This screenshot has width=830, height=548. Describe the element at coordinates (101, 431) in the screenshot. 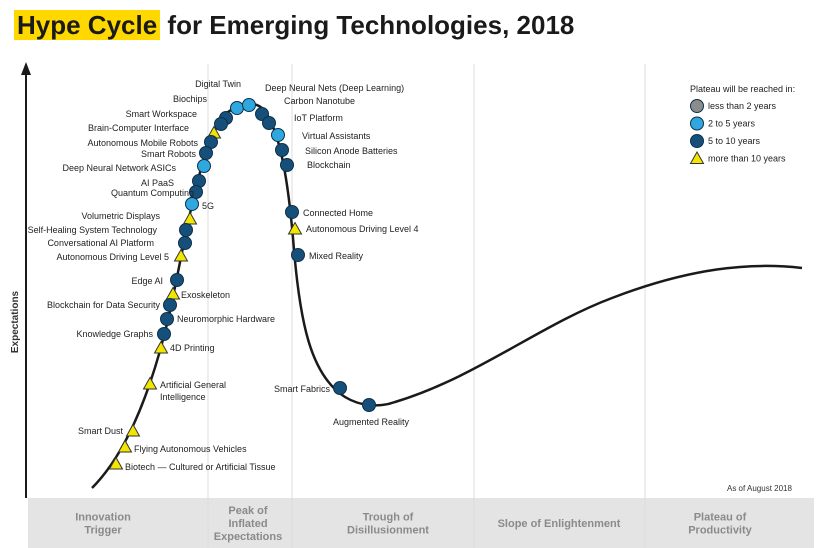

I see `tech-label: Smart Dust` at that location.